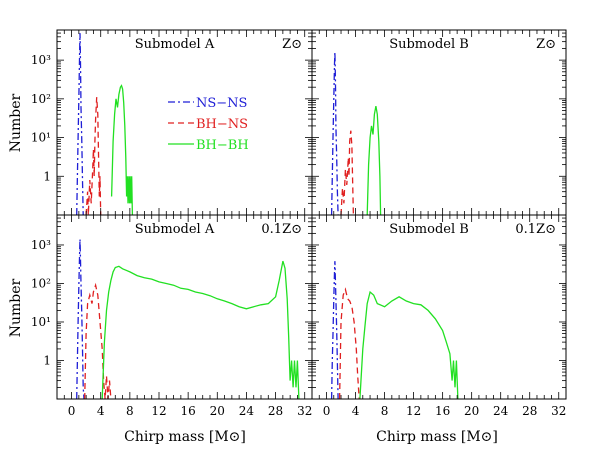 The image size is (598, 451). I want to click on legend-entry-0: NS−NS, so click(221, 103).